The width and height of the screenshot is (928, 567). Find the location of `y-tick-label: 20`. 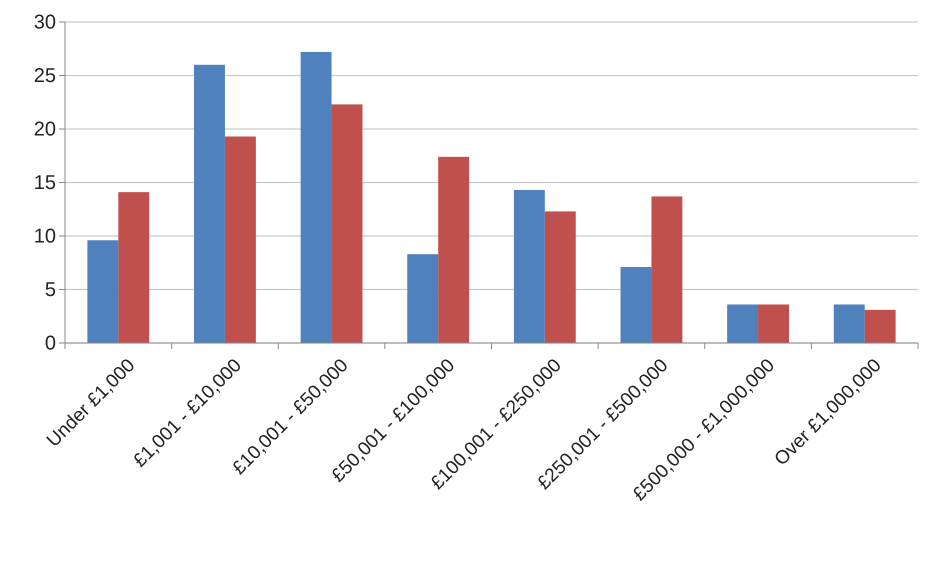

y-tick-label: 20 is located at coordinates (45, 129).